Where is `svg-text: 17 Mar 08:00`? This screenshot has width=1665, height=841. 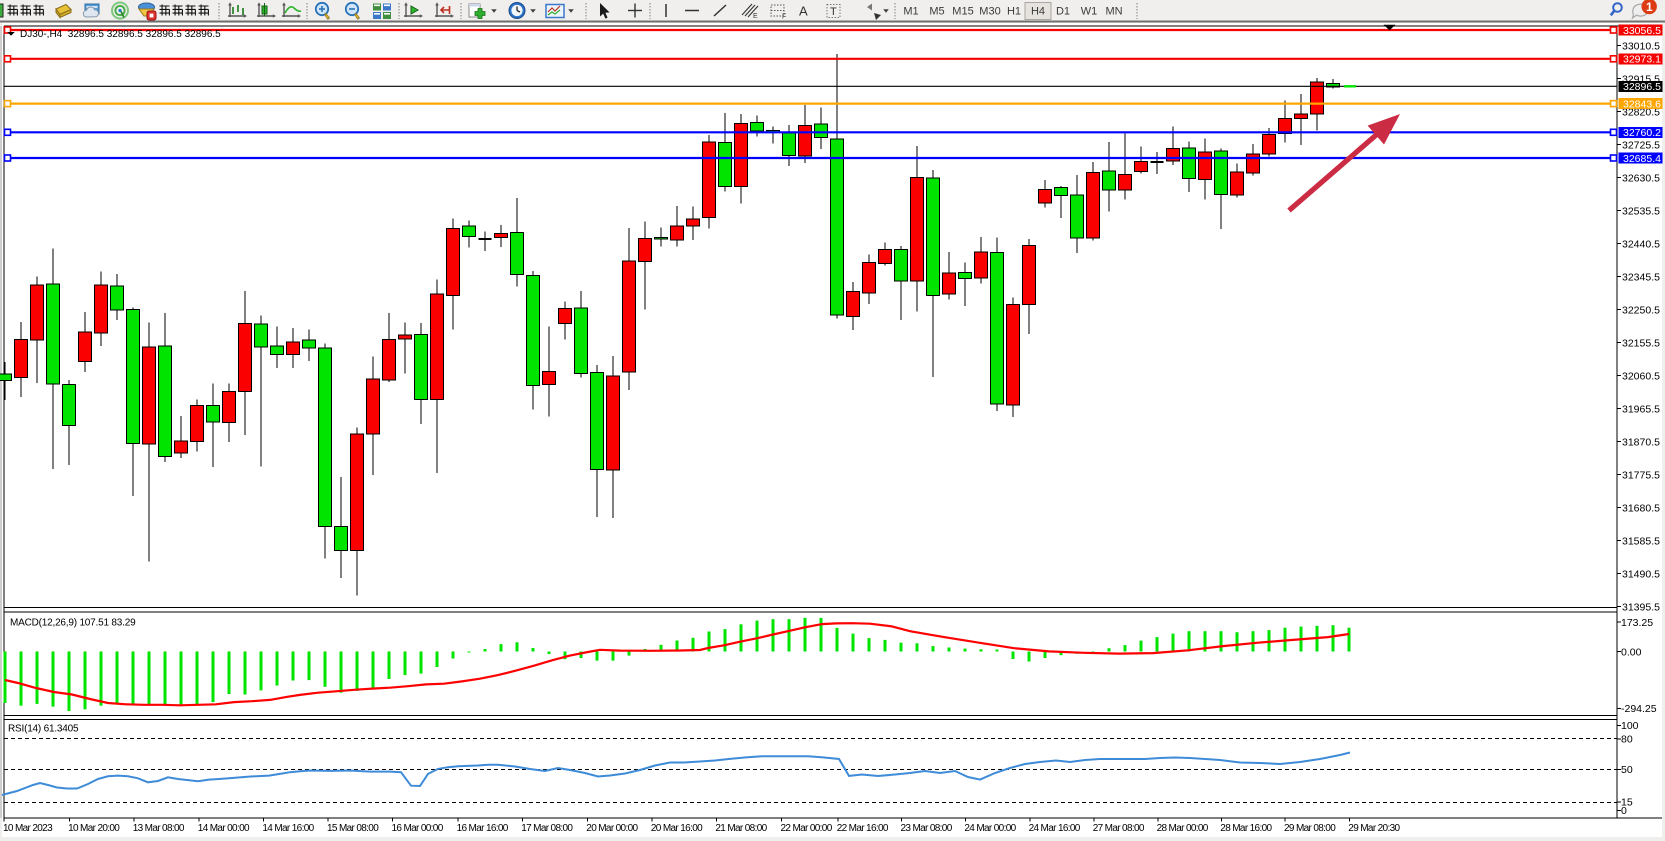 svg-text: 17 Mar 08:00 is located at coordinates (547, 828).